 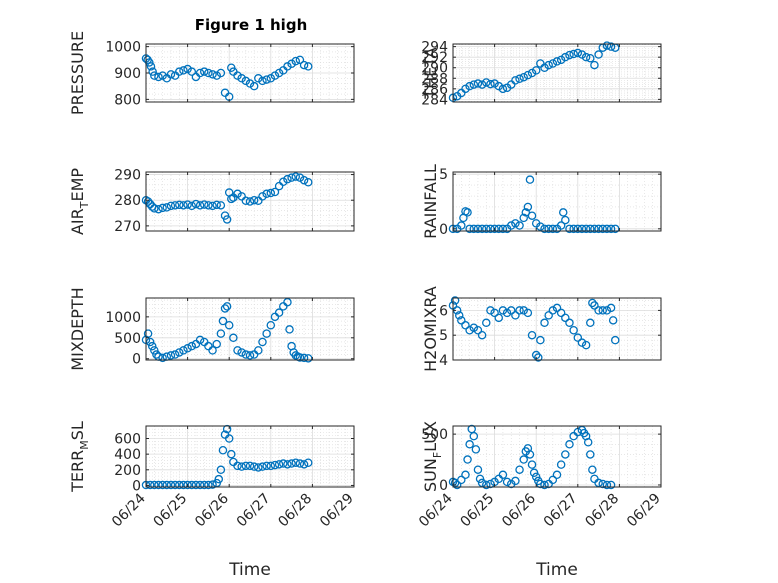 What do you see at coordinates (79, 457) in the screenshot?
I see `y-axis-label: TERRMSL` at bounding box center [79, 457].